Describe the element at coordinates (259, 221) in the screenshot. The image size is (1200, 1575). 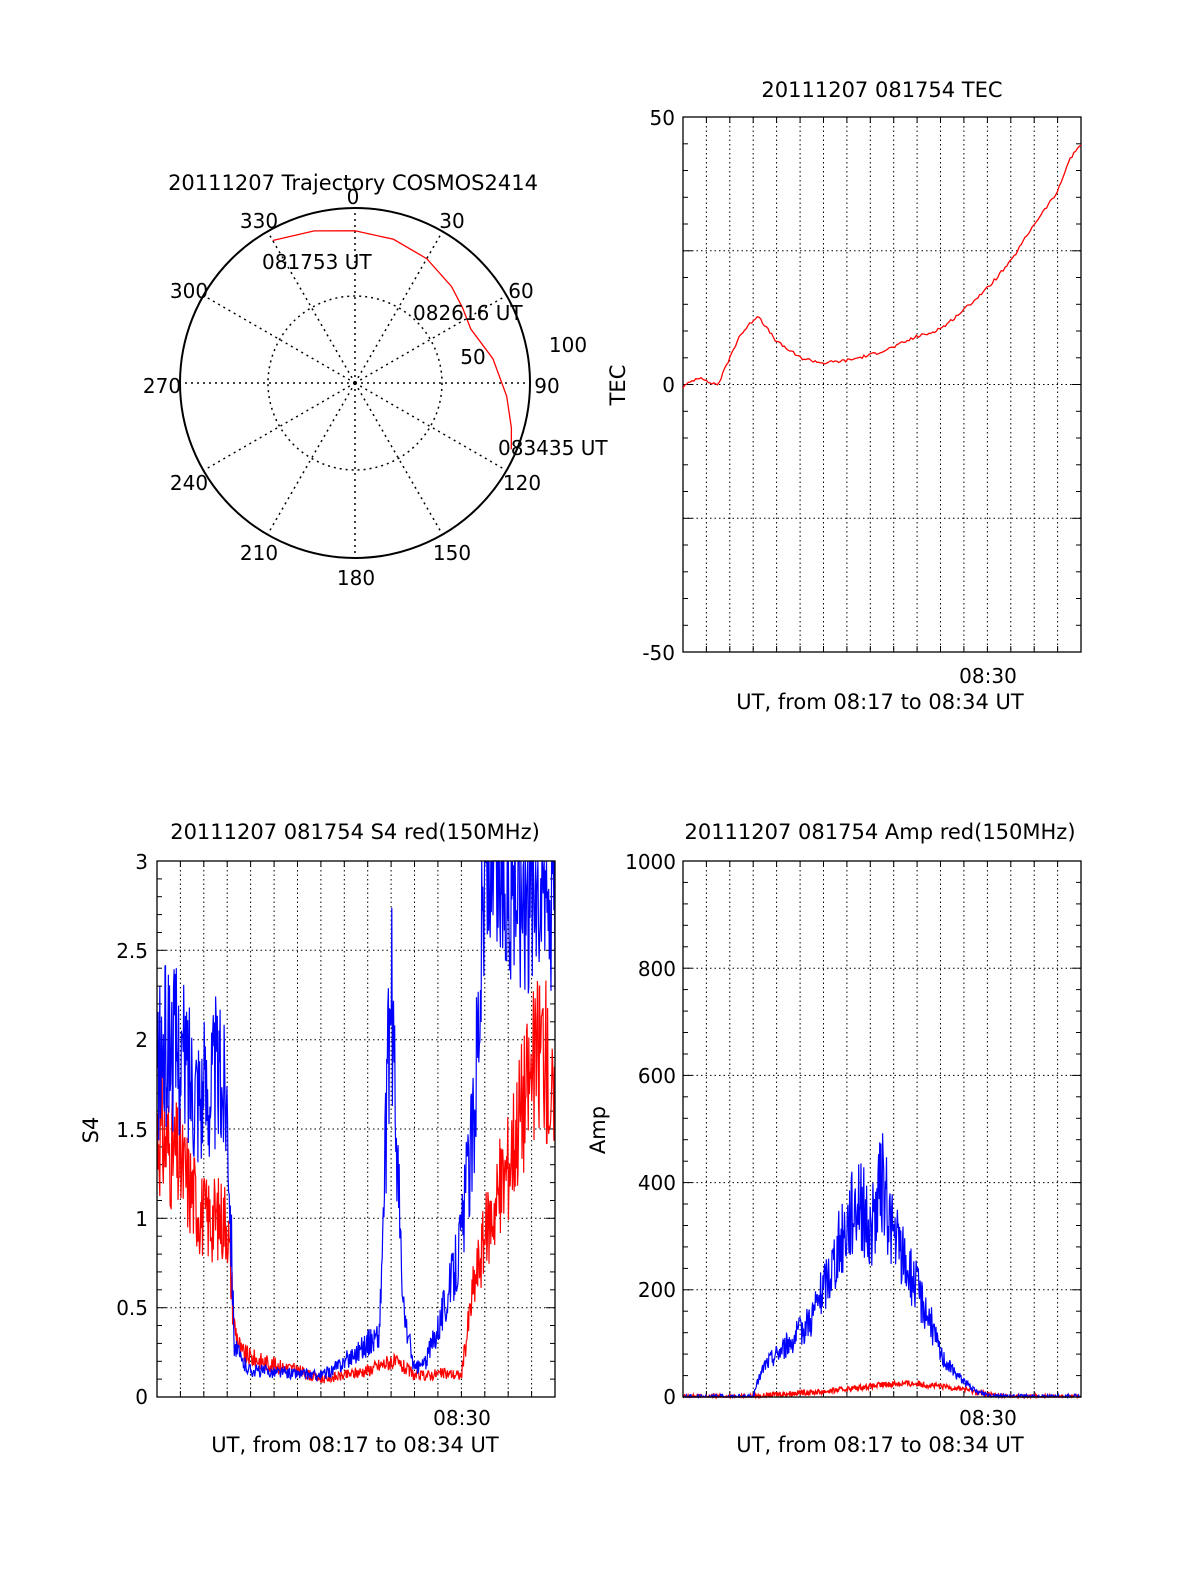
I see `azimuth-label-330: 330` at that location.